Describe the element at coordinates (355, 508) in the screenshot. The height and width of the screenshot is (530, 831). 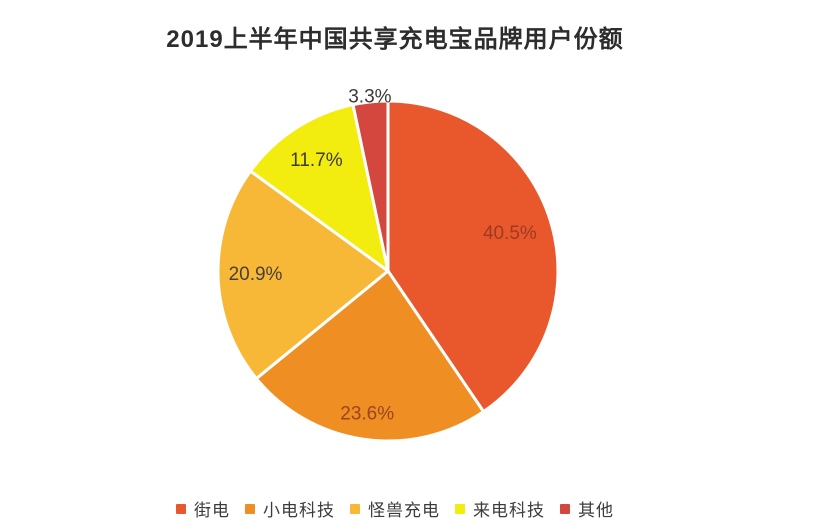
I see `legend-swatch-guaishou-chongdian` at that location.